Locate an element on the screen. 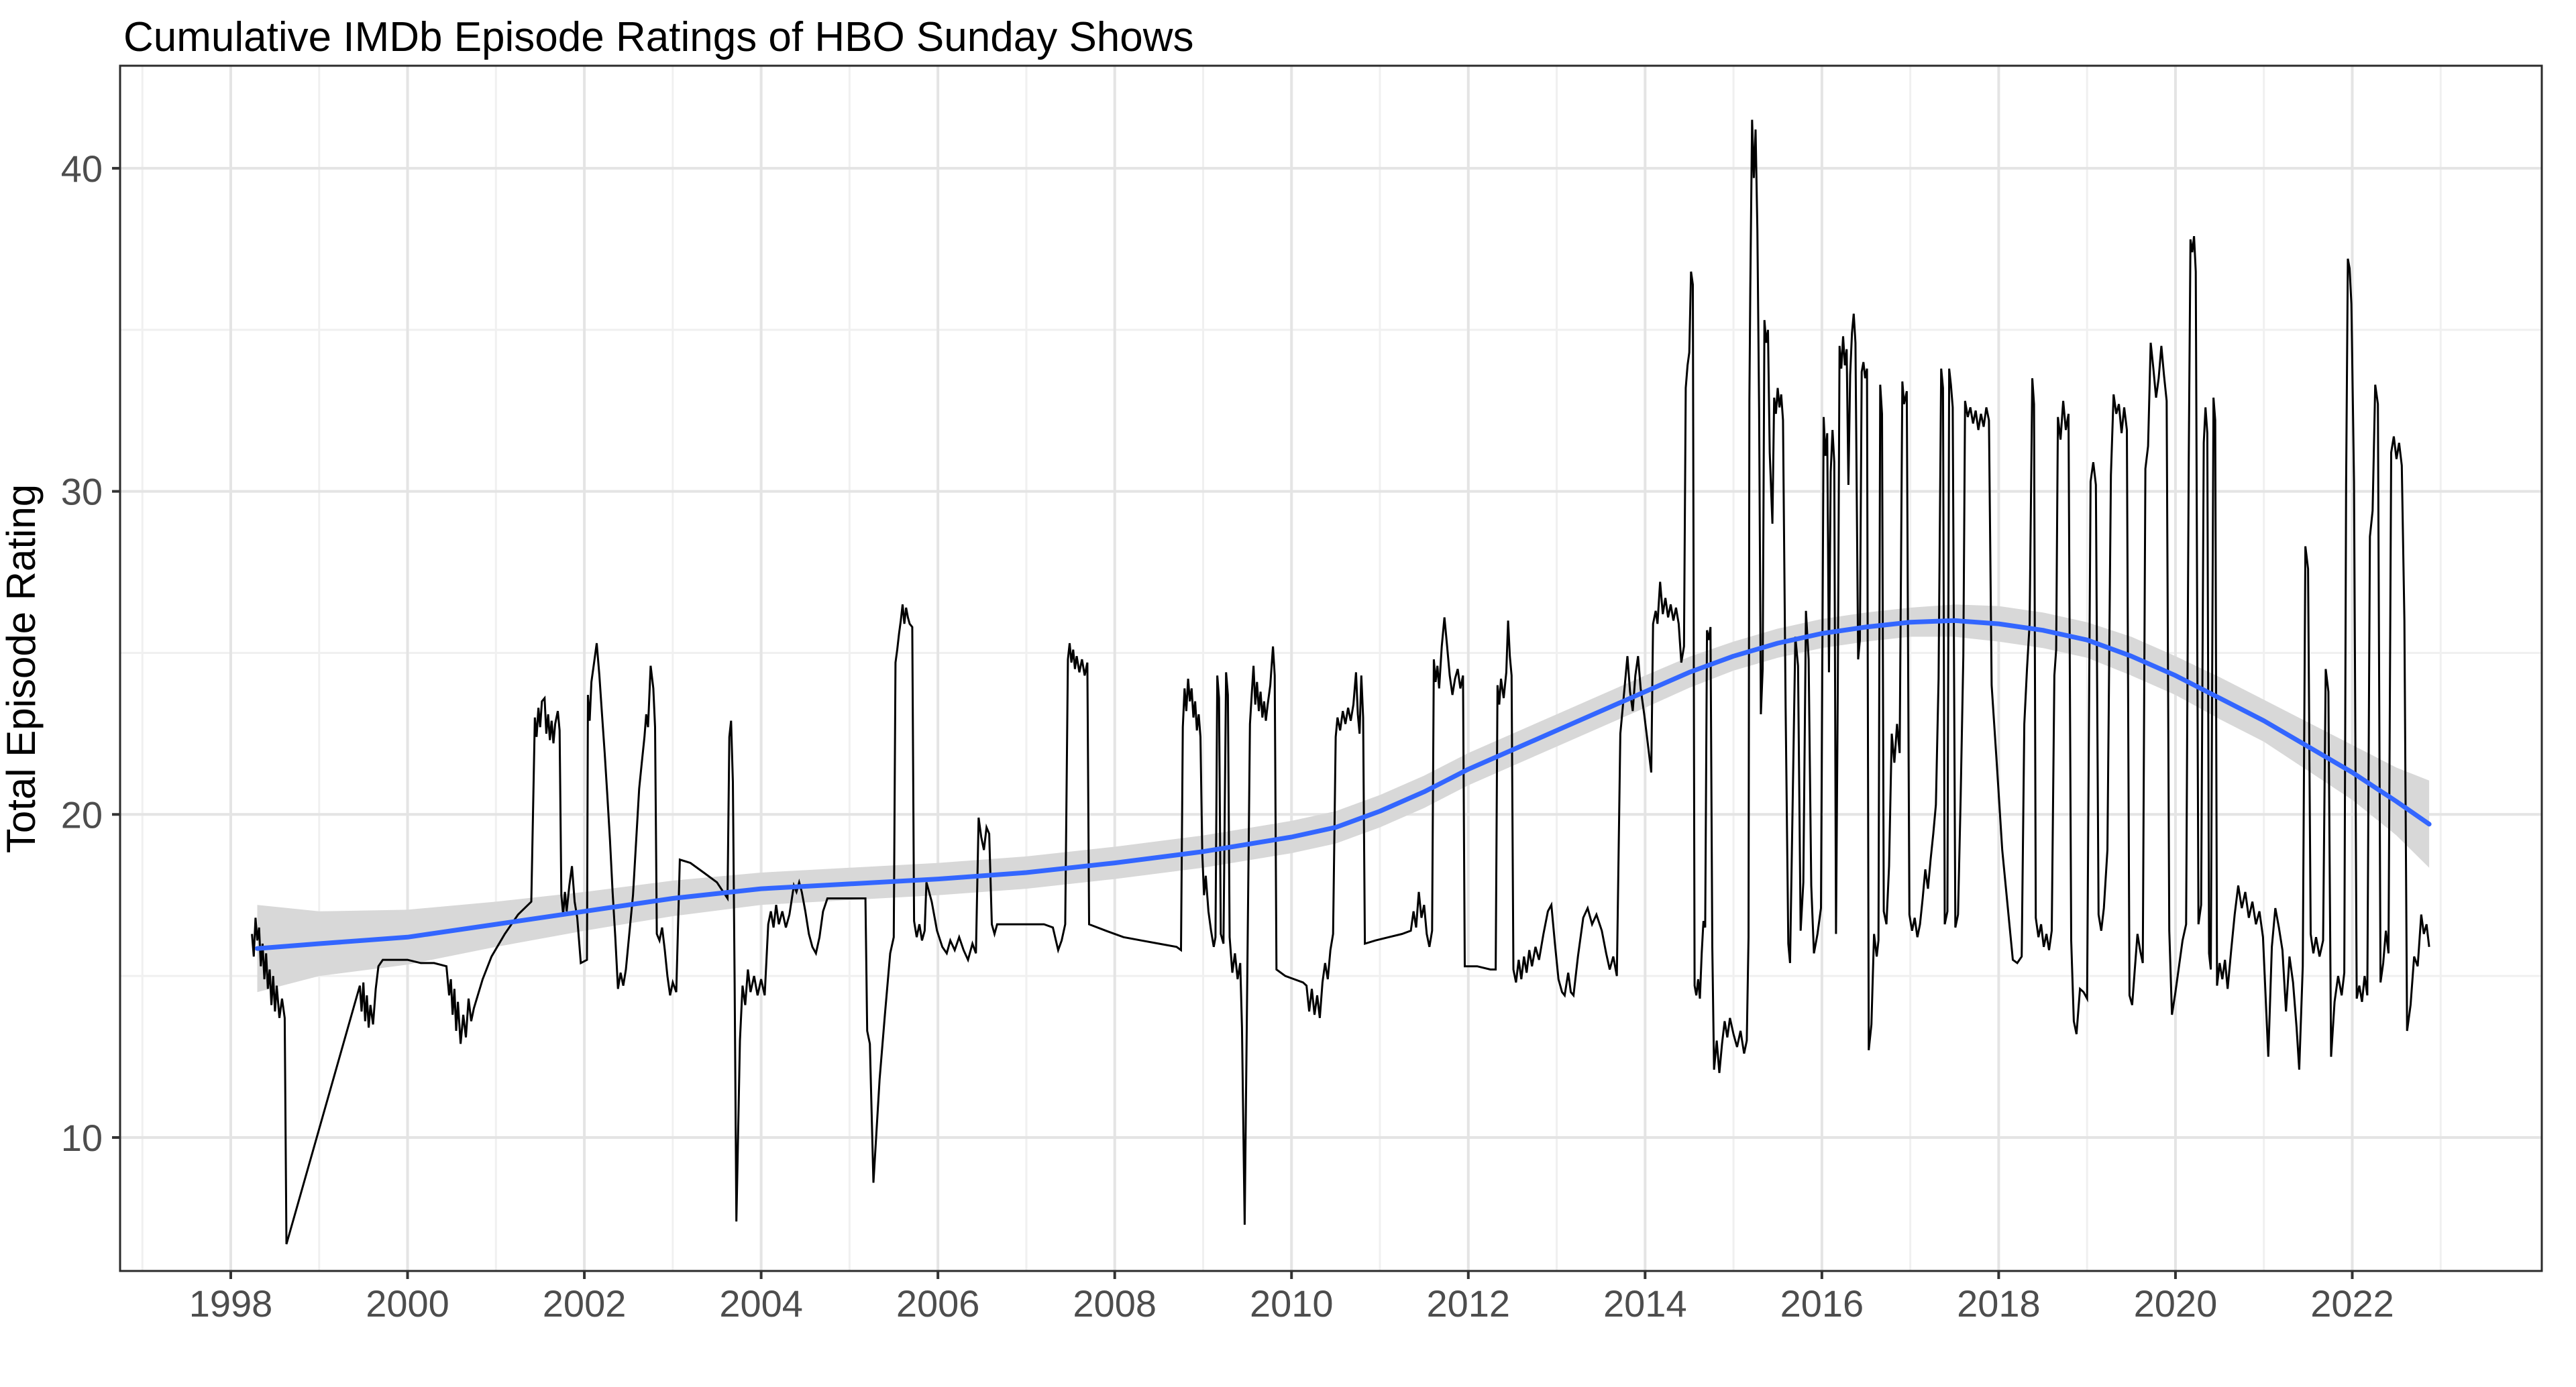 The width and height of the screenshot is (2576, 1387). y-tick-label: 20 is located at coordinates (82, 814).